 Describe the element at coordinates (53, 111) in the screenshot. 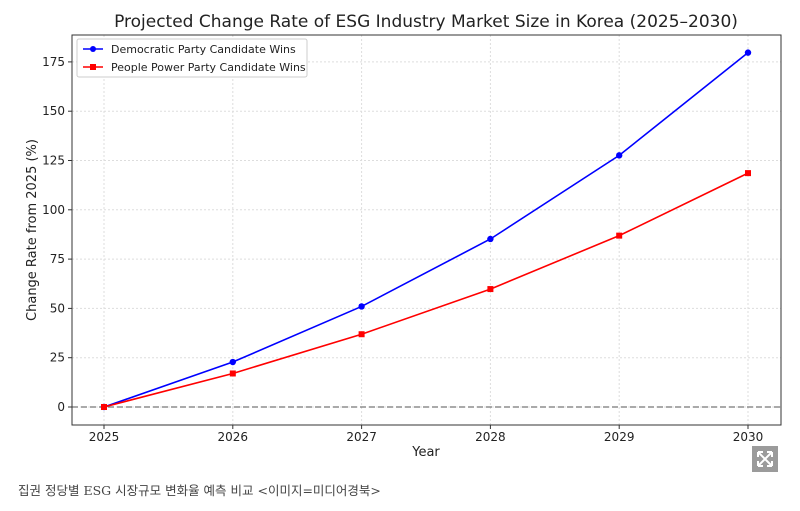

I see `y-tick-label: 150` at that location.